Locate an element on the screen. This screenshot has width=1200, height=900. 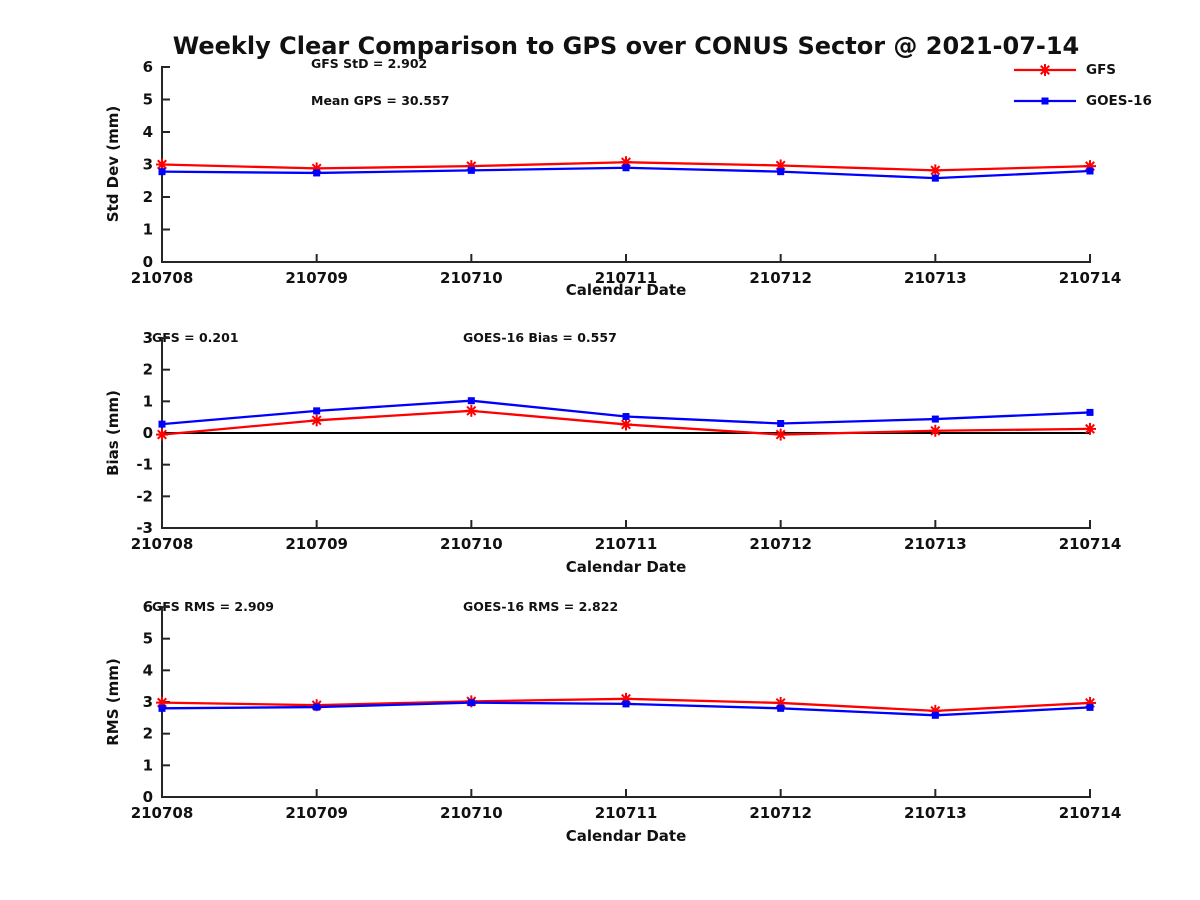
annotation-goes-rms: GOES-16 RMS = 2.822 is located at coordinates (541, 606).